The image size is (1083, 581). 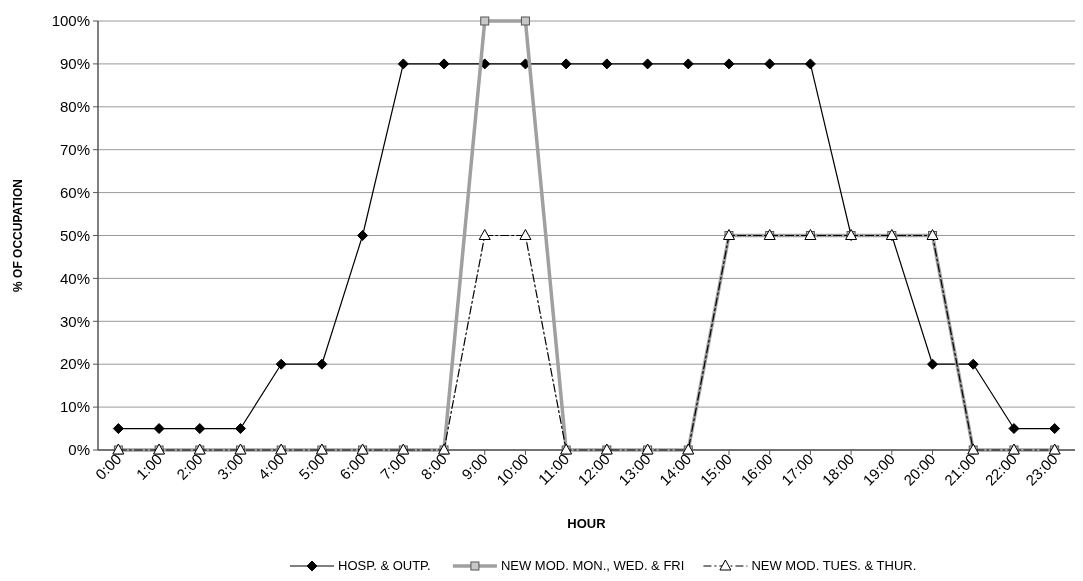 What do you see at coordinates (74, 107) in the screenshot?
I see `y-tick-label: 80%` at bounding box center [74, 107].